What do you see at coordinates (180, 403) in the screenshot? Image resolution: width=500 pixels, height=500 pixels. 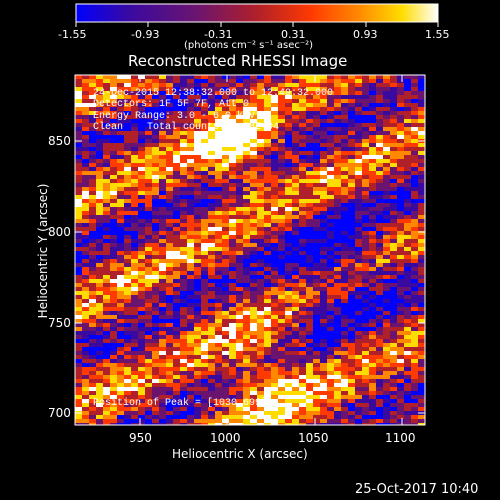 I see `peak-position-label: Position of Peak = [1030,699]` at bounding box center [180, 403].